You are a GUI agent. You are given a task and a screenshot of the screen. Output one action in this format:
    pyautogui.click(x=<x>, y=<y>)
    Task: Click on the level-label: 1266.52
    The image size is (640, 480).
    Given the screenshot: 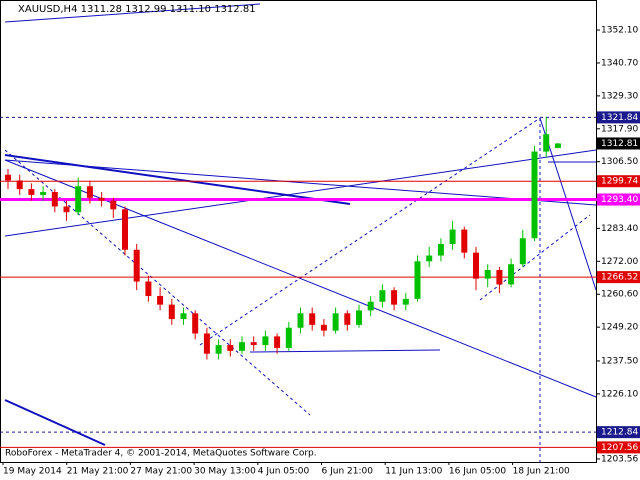 What is the action you would take?
    pyautogui.click(x=619, y=278)
    